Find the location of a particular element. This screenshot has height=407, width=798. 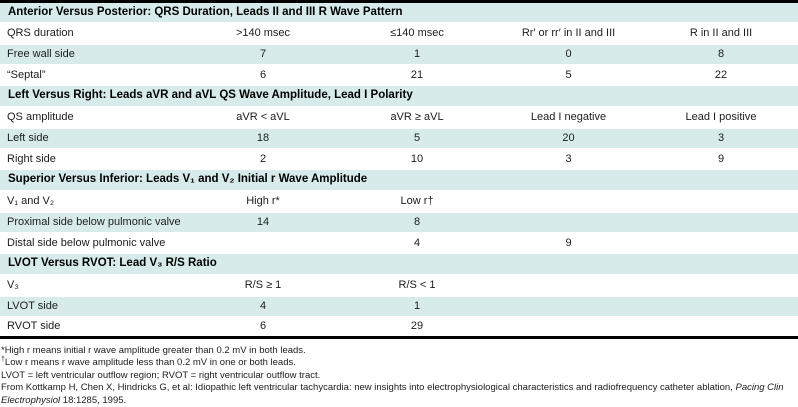

column-header: Rr′ or rr′ in II and III is located at coordinates (568, 32).